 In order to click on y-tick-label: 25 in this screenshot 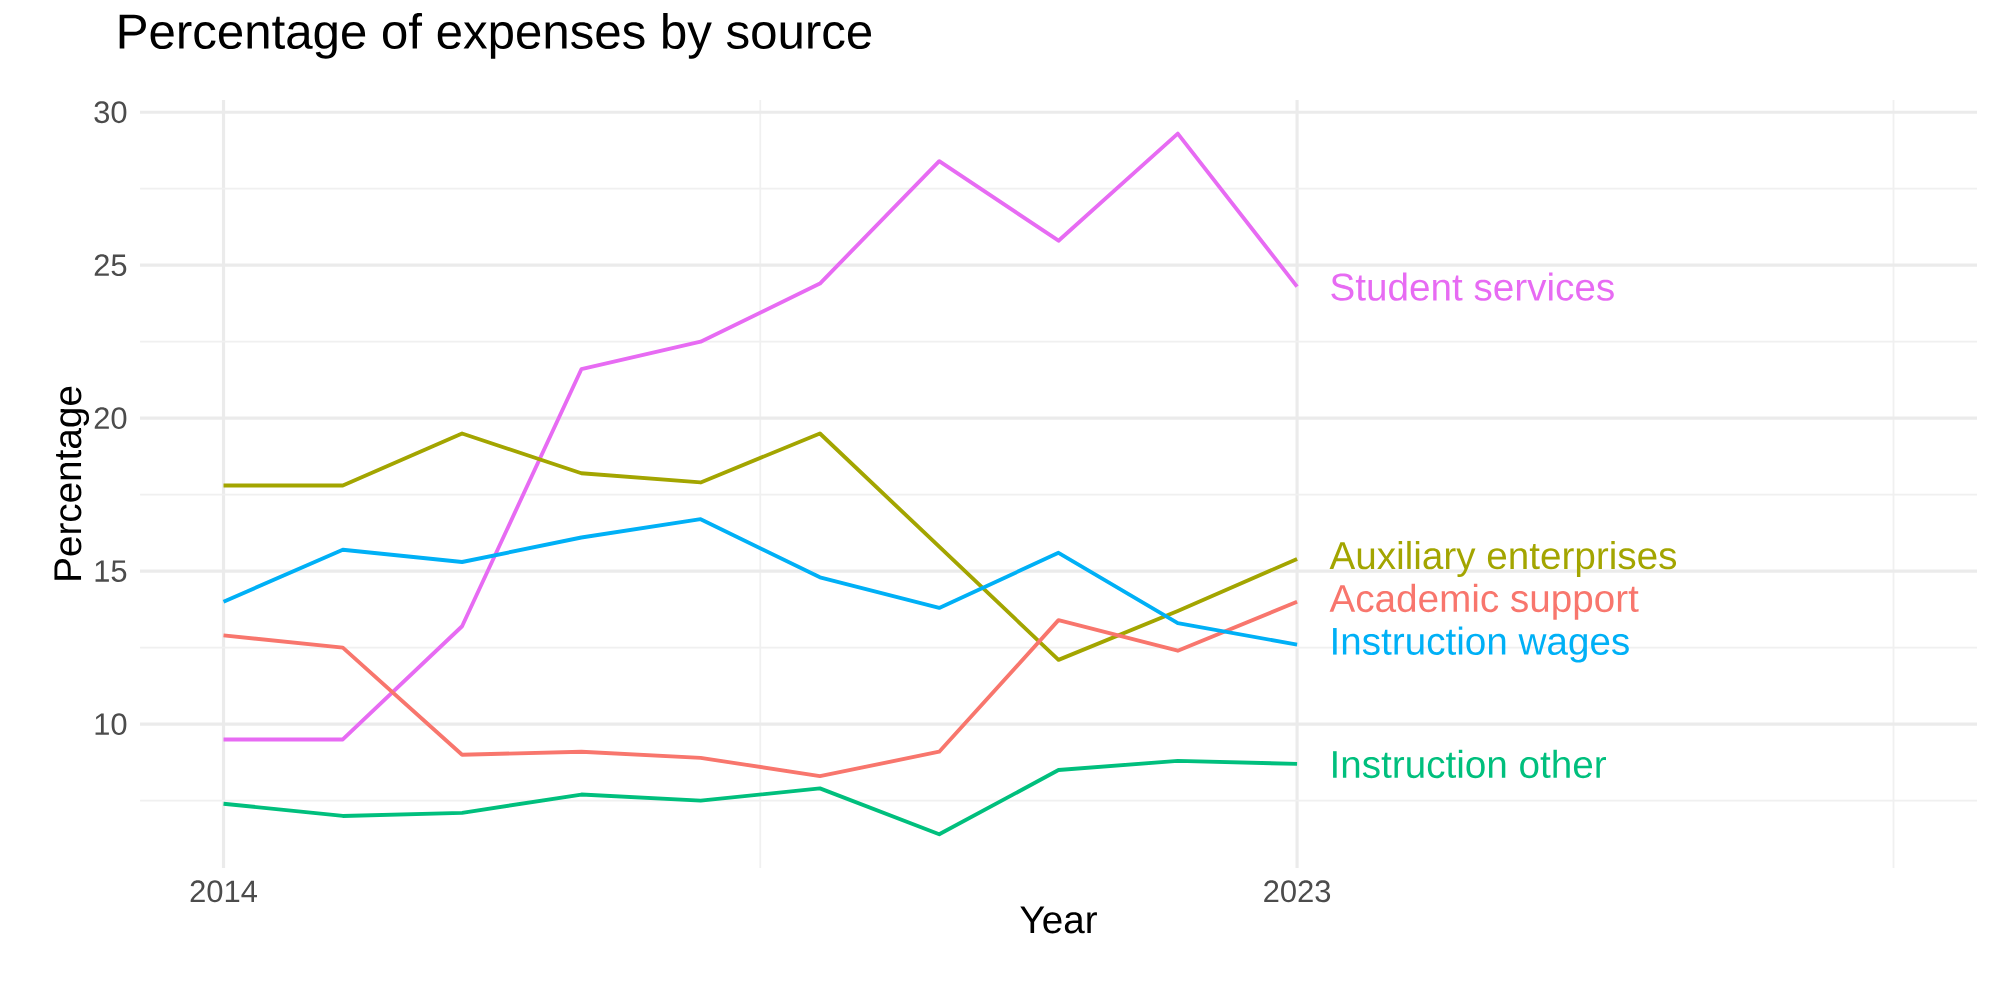, I will do `click(110, 265)`.